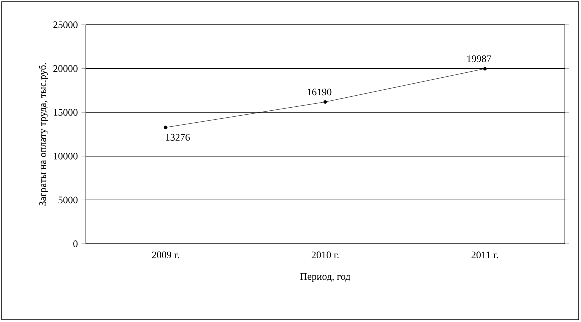 The width and height of the screenshot is (581, 322). I want to click on x-axis-title: Период, год, so click(325, 277).